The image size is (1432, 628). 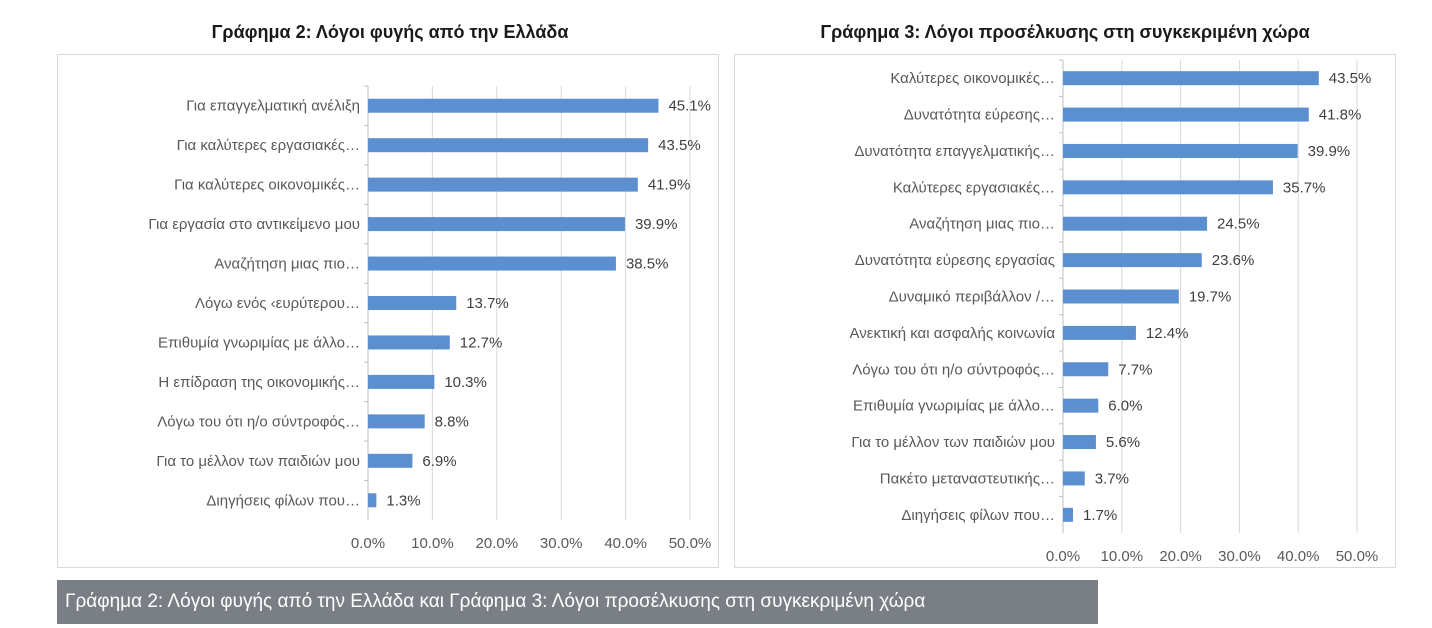 What do you see at coordinates (561, 543) in the screenshot?
I see `chart-2-x-tick-label: 30.0%` at bounding box center [561, 543].